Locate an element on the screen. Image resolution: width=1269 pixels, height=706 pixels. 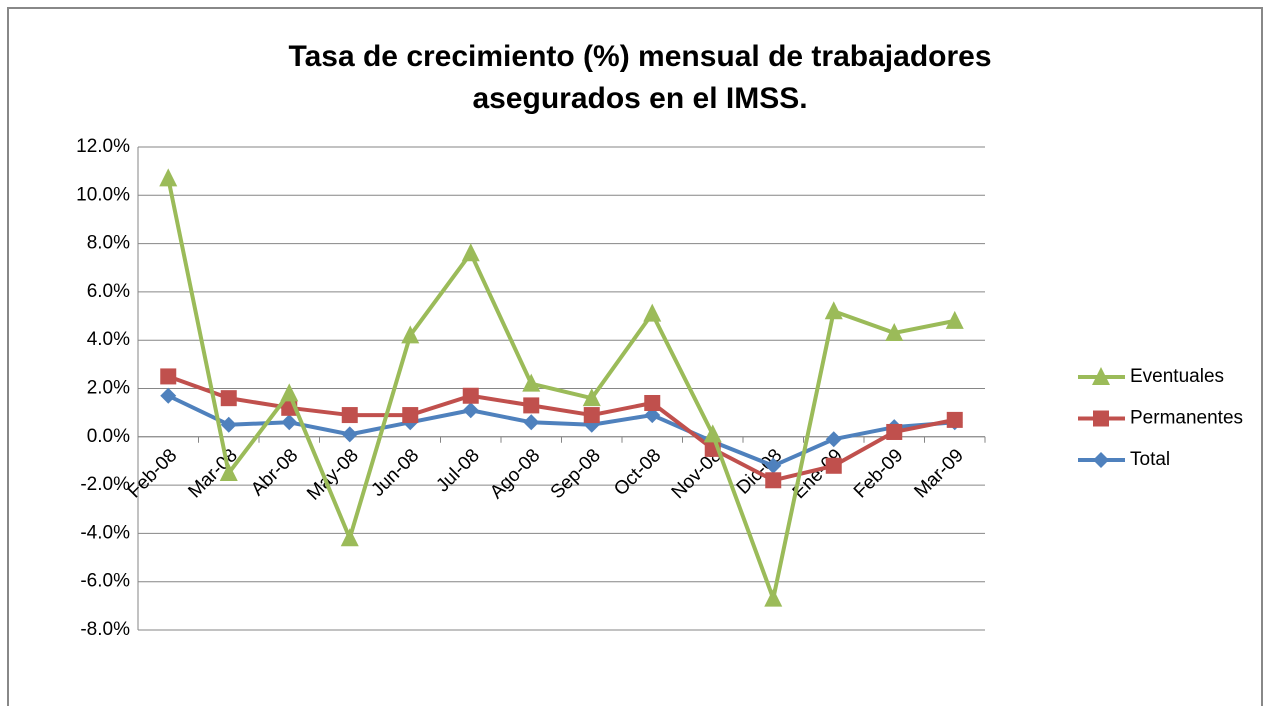
y-tick-label: 10.0% is located at coordinates (103, 194).